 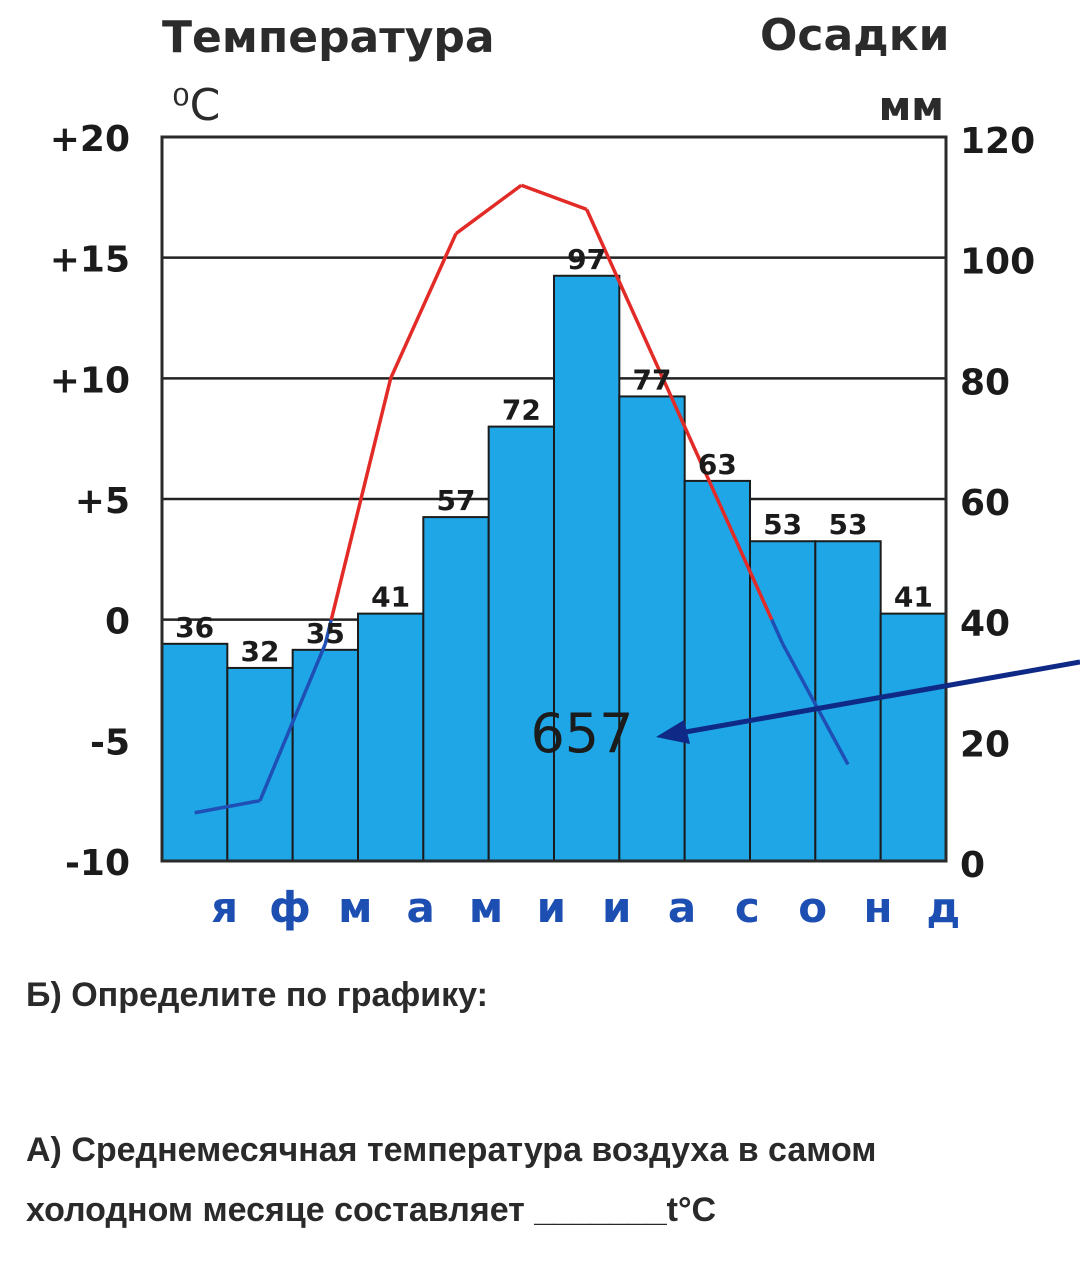 I want to click on bar-value-label: 36, so click(x=194, y=627).